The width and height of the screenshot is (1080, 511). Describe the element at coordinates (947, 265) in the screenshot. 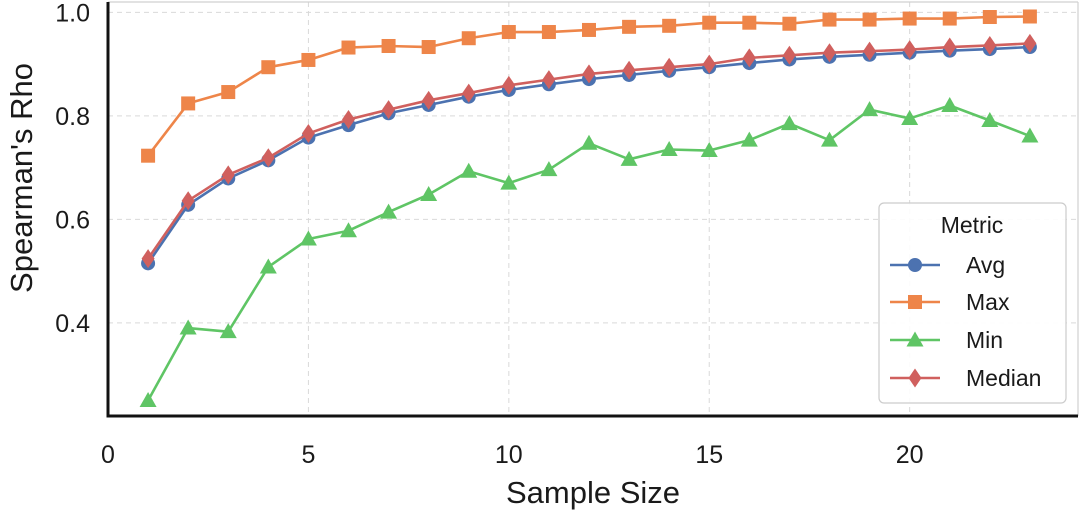

I see `legend-item-avg: Avg` at that location.